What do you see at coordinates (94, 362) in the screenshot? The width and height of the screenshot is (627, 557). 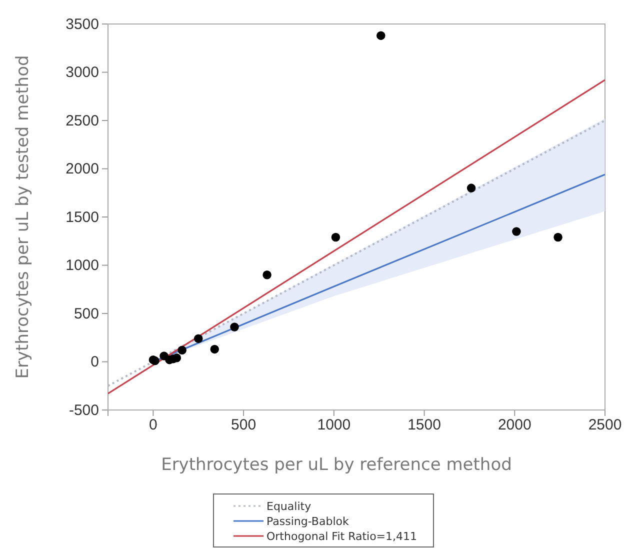 I see `y-tick-label: 0` at bounding box center [94, 362].